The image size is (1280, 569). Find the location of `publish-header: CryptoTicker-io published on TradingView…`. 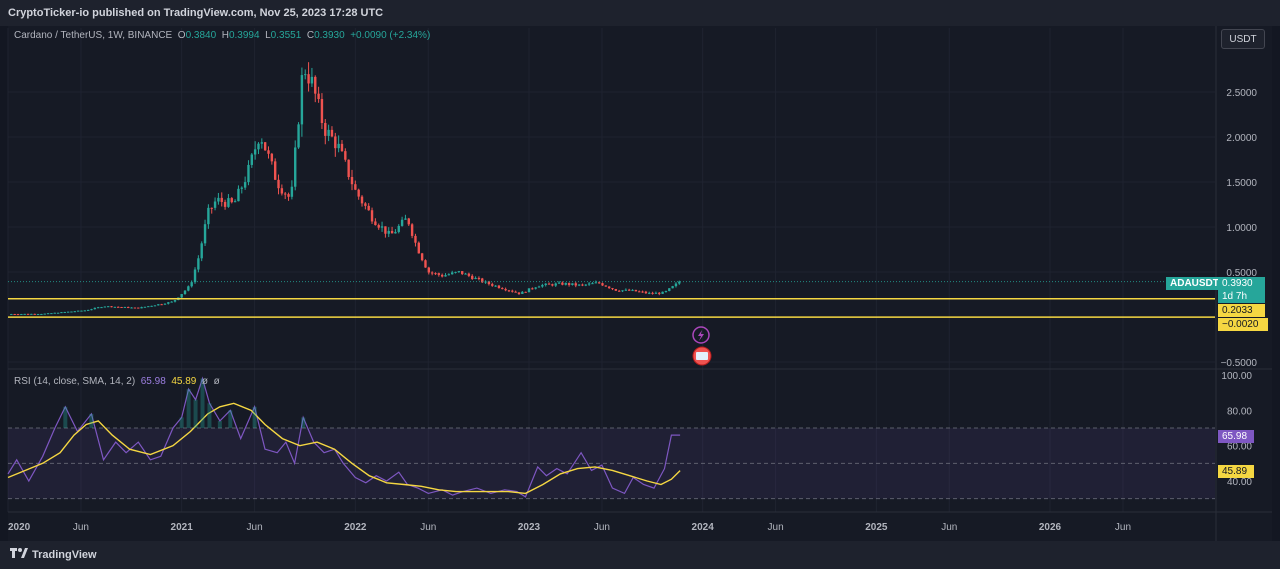

publish-header: CryptoTicker-io published on TradingView… is located at coordinates (640, 13).